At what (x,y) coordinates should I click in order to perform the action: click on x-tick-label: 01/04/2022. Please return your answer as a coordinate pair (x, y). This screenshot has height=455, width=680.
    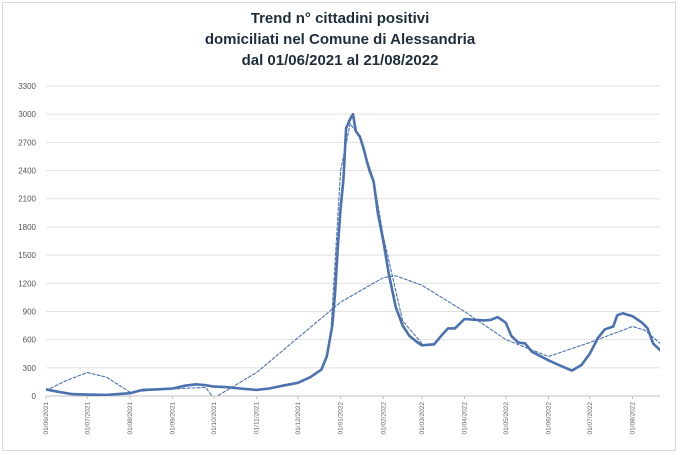
    Looking at the image, I should click on (465, 418).